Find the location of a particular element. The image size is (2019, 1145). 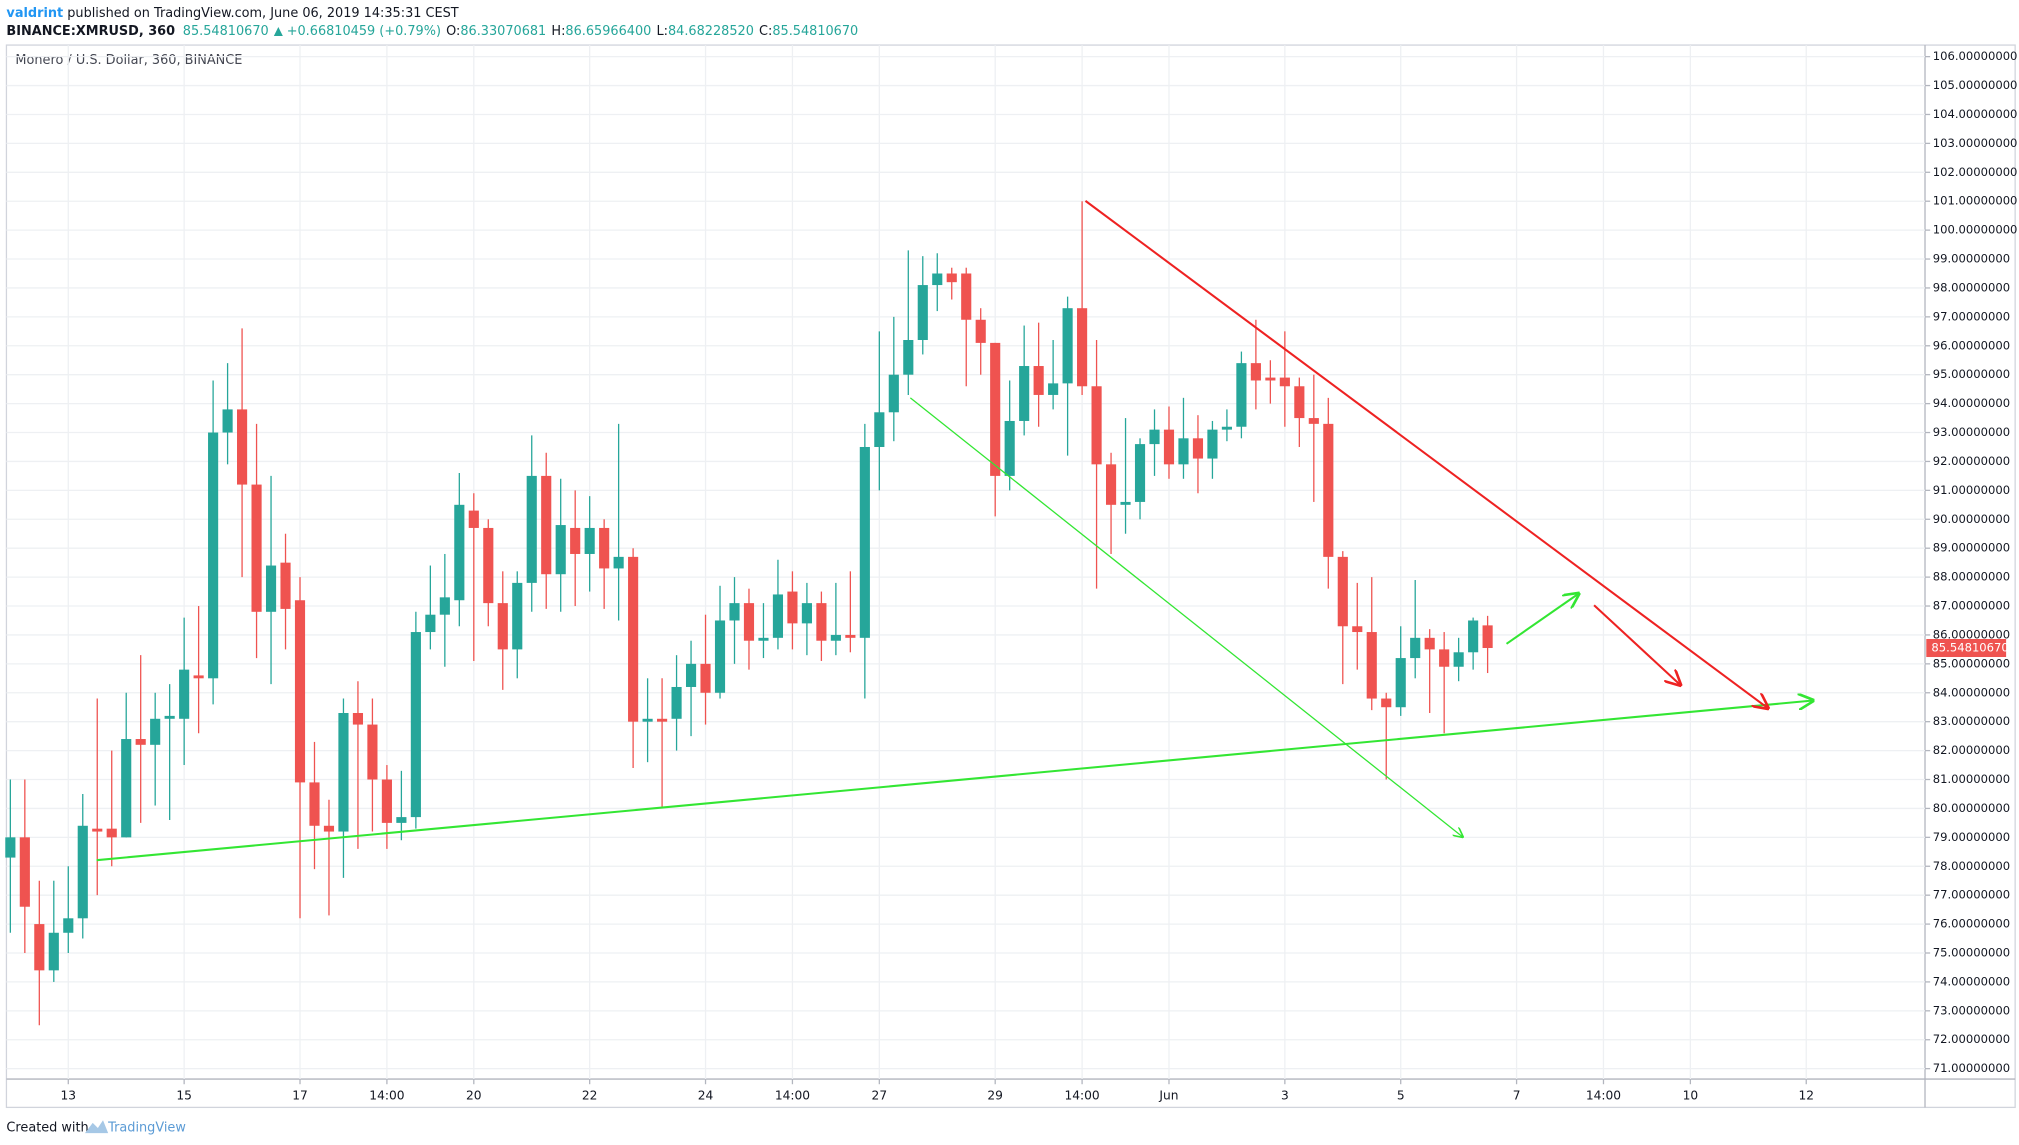

y-tick-label: 92.00000000 is located at coordinates (1971, 461).